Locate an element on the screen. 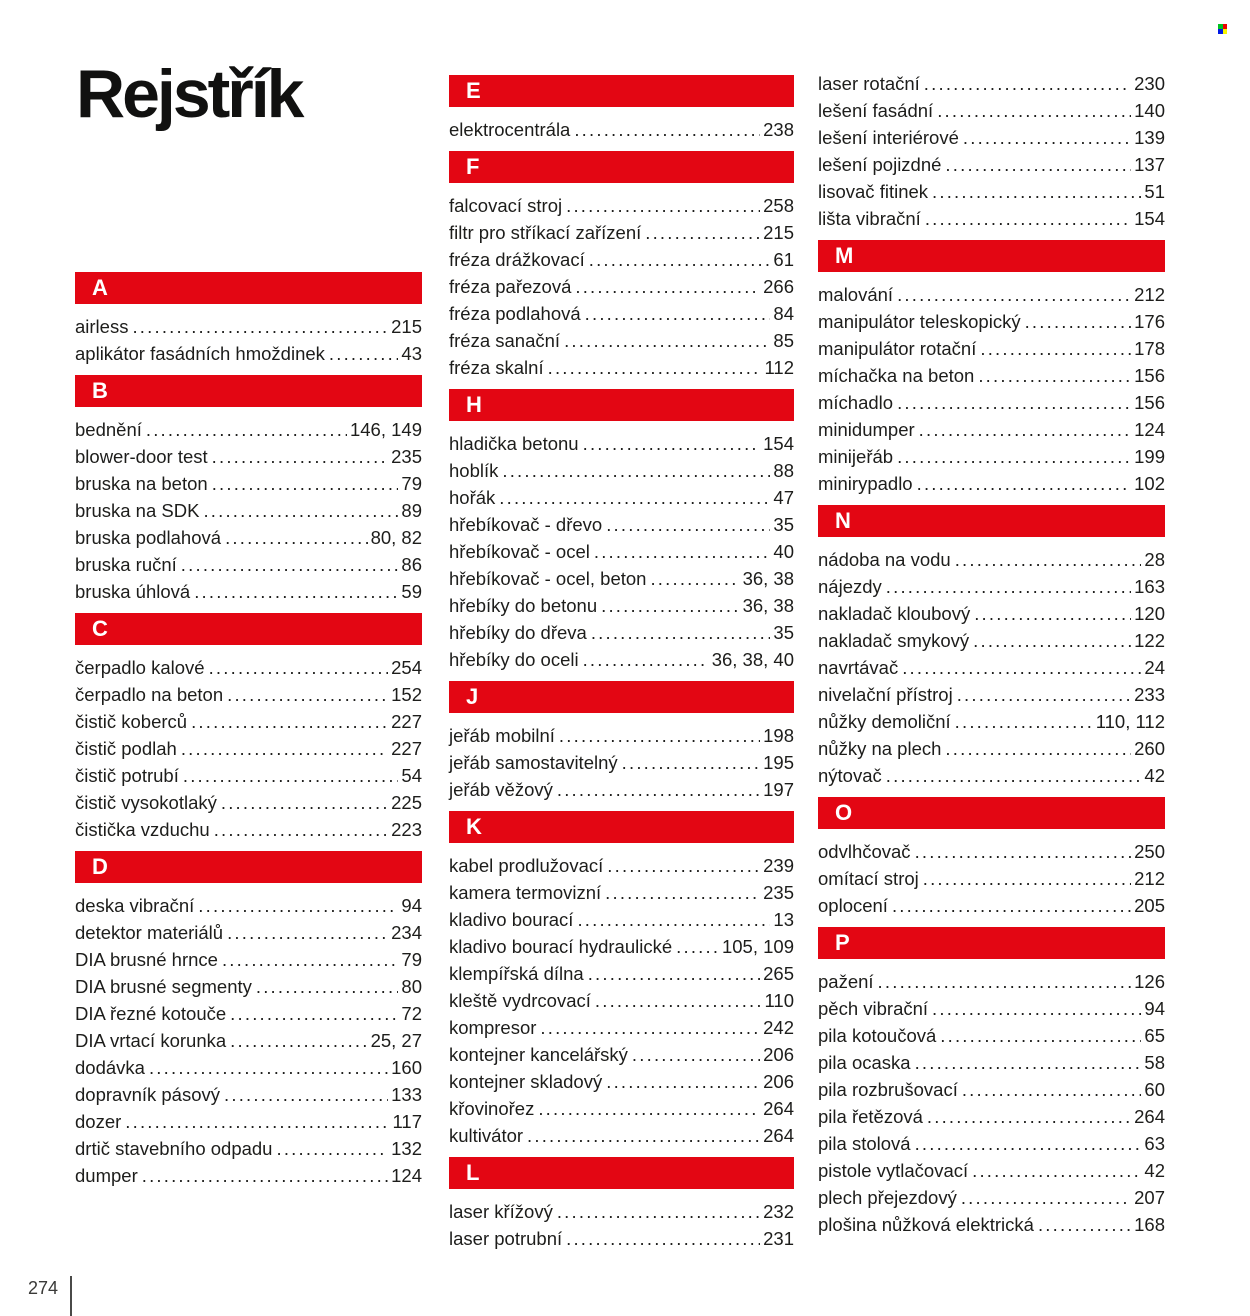  entry-page-numbers: 86 is located at coordinates (411, 564).